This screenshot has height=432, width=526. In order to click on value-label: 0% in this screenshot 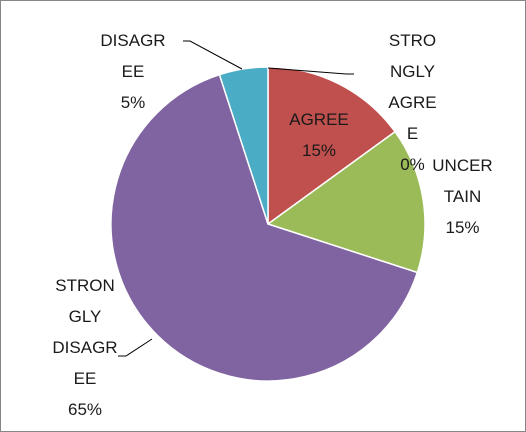, I will do `click(412, 164)`.